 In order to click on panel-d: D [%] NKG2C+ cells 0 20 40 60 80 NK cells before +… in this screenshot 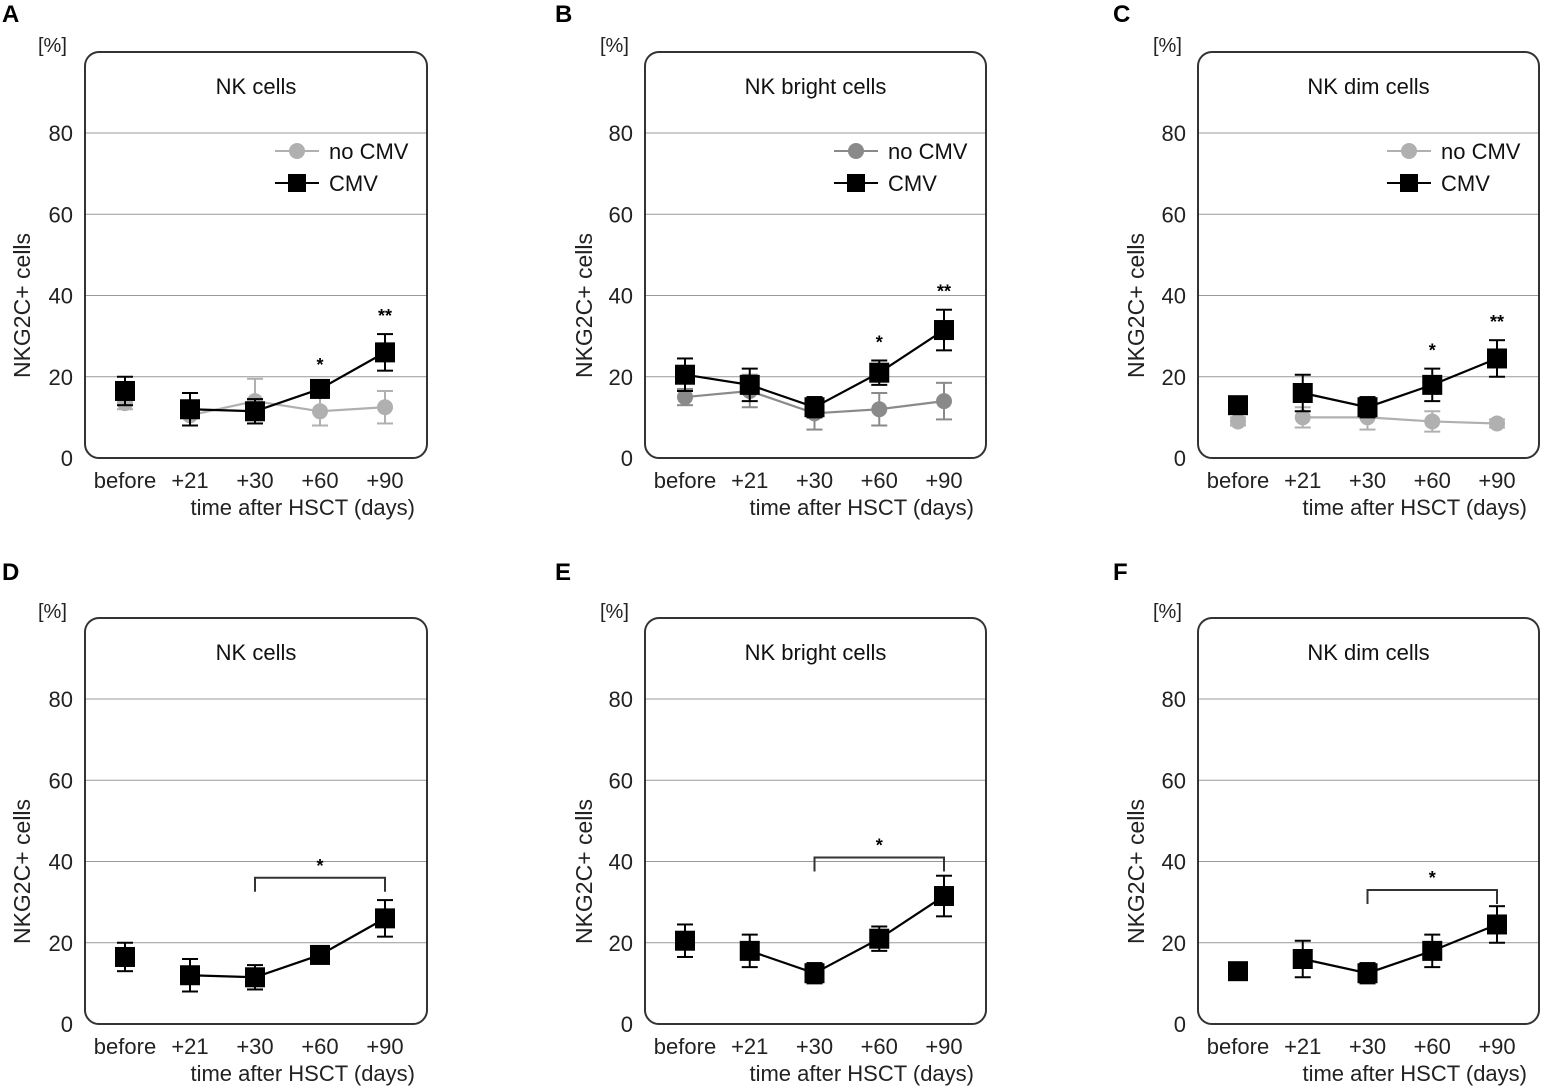, I will do `click(215, 822)`.